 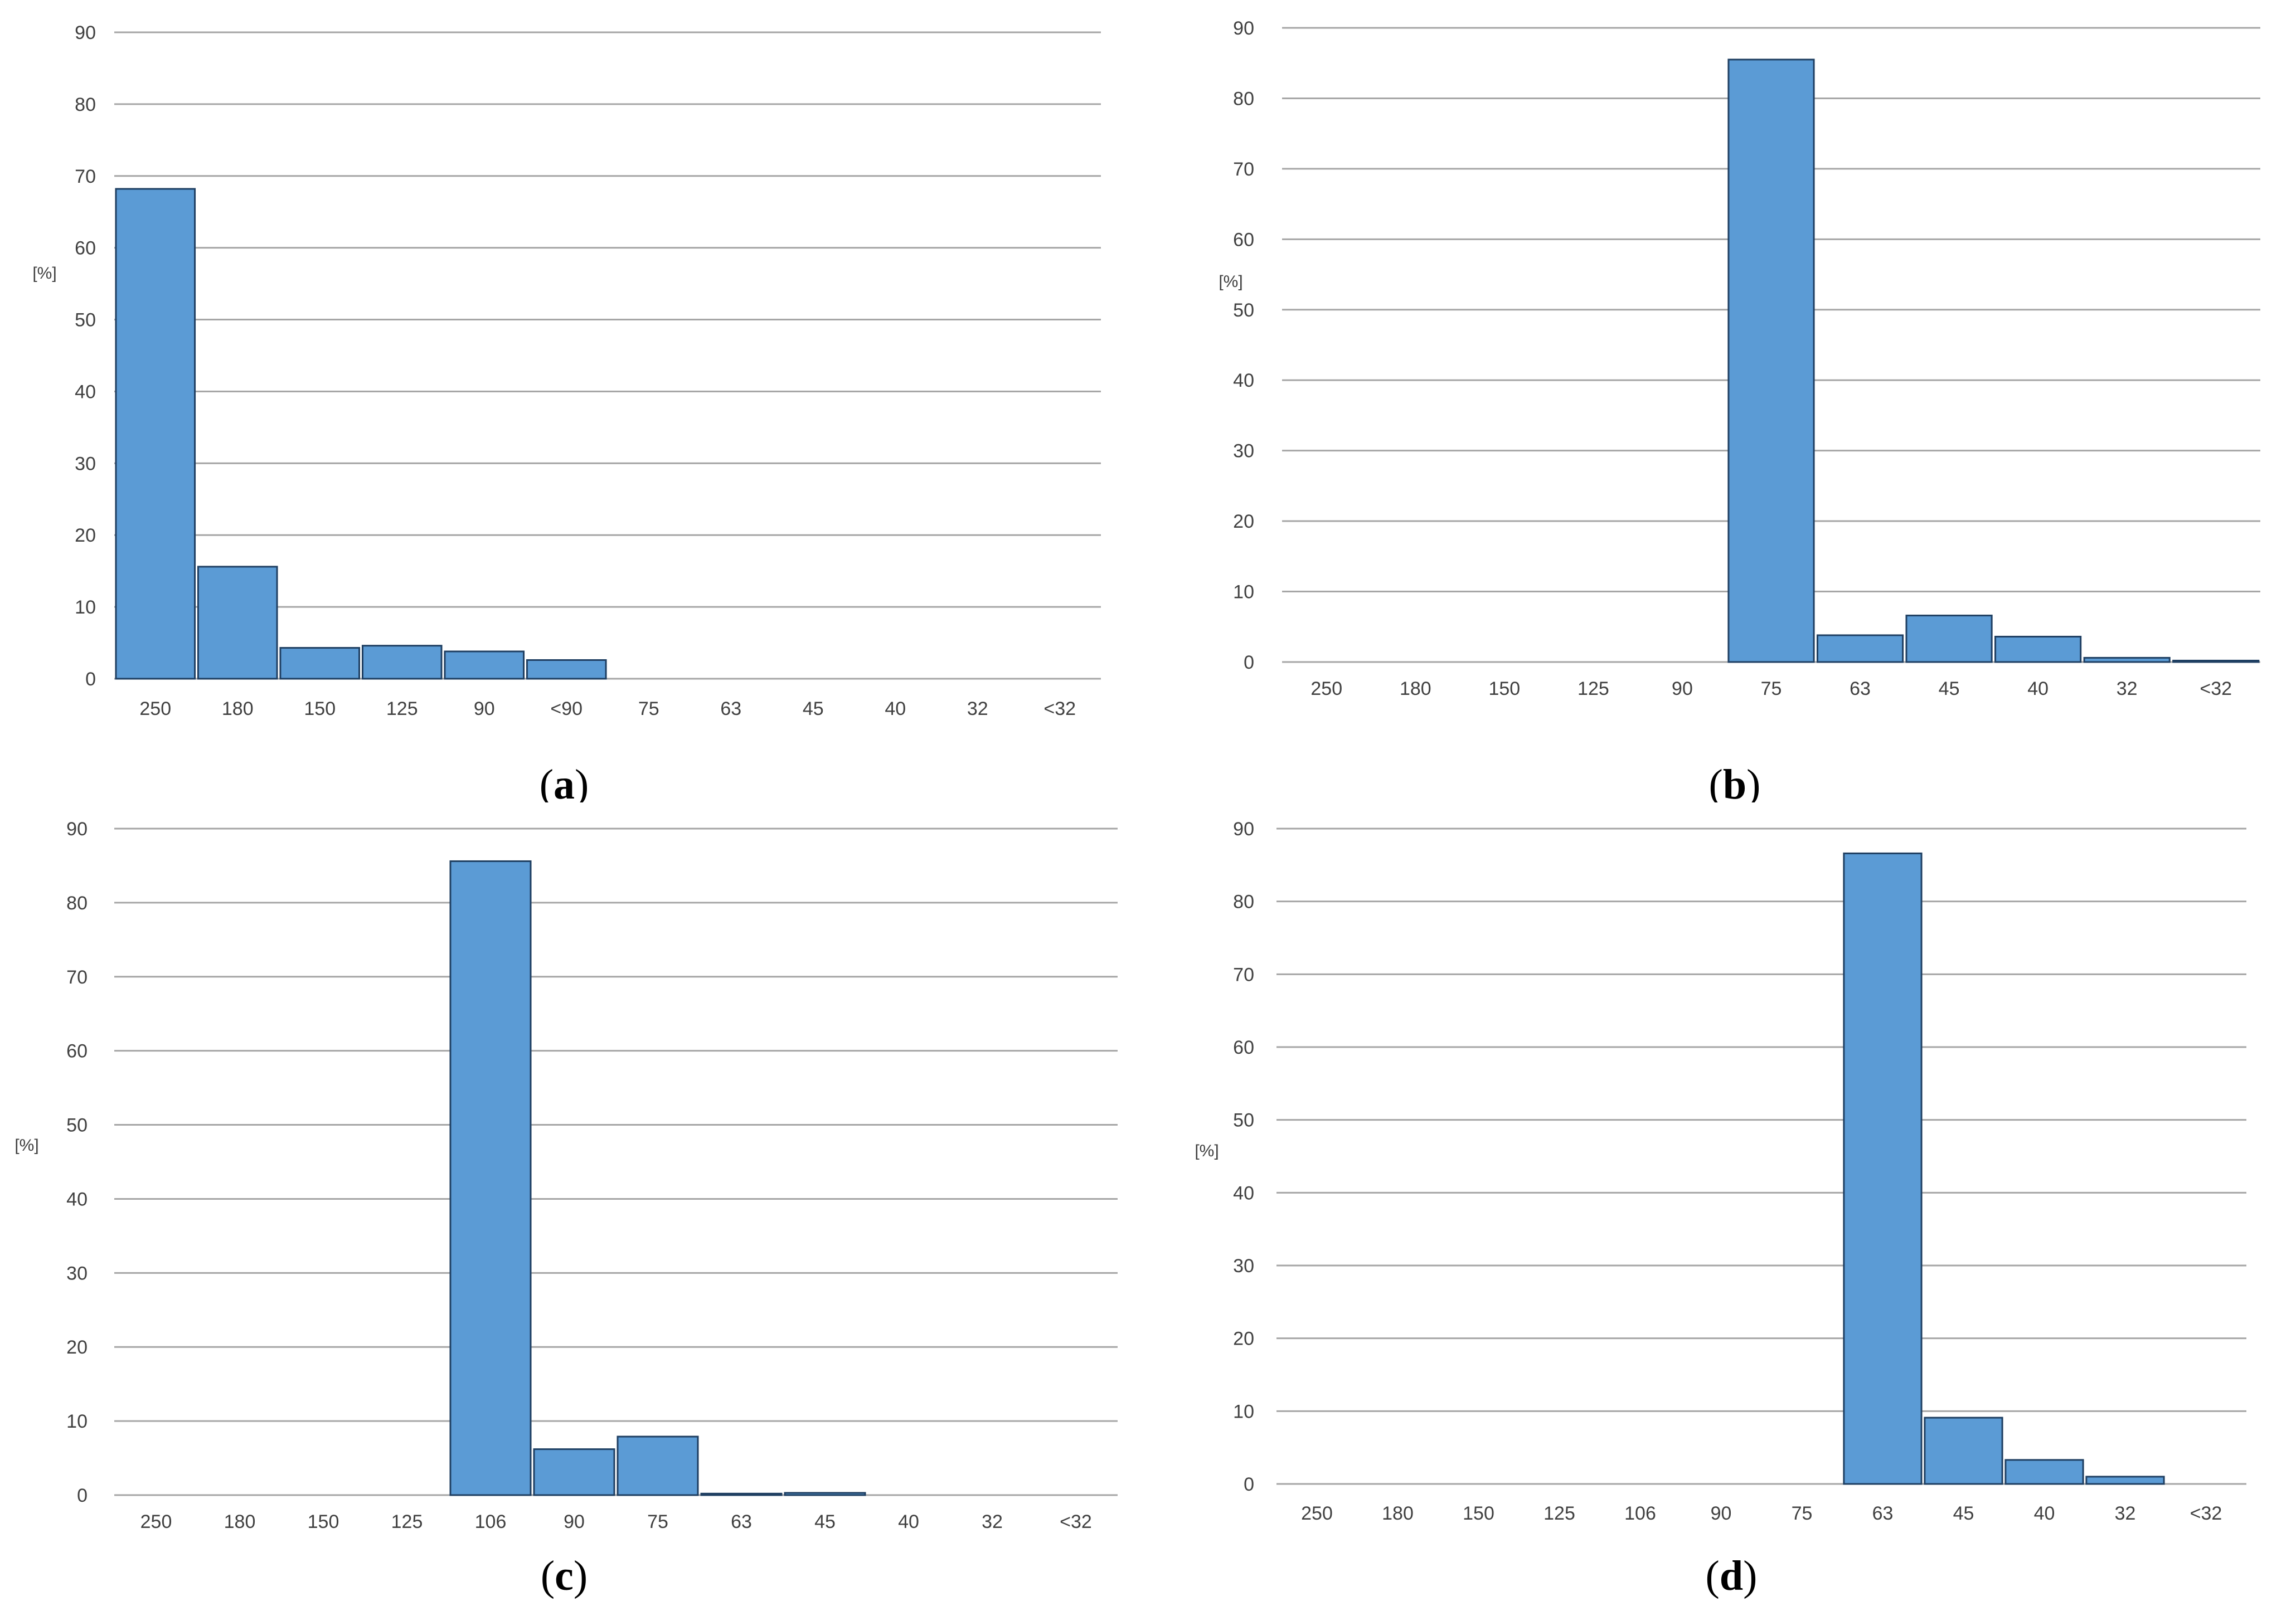 What do you see at coordinates (85, 607) in the screenshot?
I see `chart-a-ytick-label: 10` at bounding box center [85, 607].